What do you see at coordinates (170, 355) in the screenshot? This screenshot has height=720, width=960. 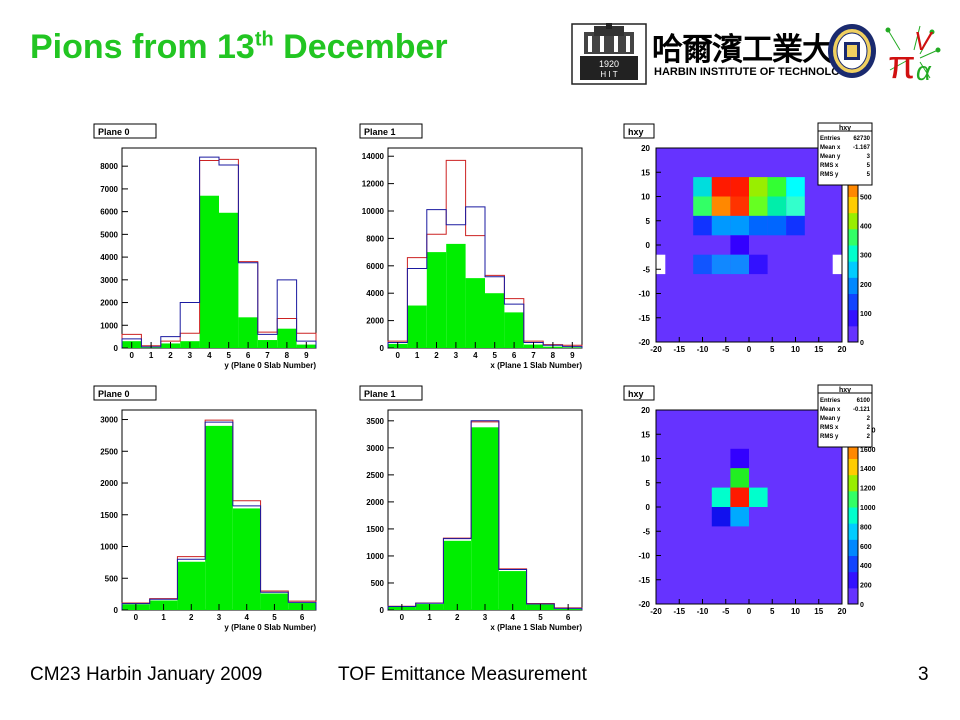 I see `x-tick-label: 2` at bounding box center [170, 355].